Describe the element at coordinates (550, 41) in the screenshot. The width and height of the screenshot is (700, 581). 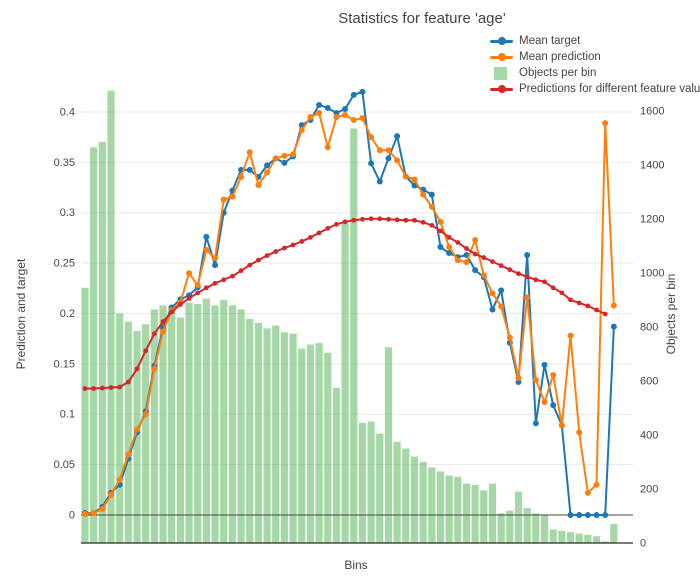
I see `legend-label: Mean target` at that location.